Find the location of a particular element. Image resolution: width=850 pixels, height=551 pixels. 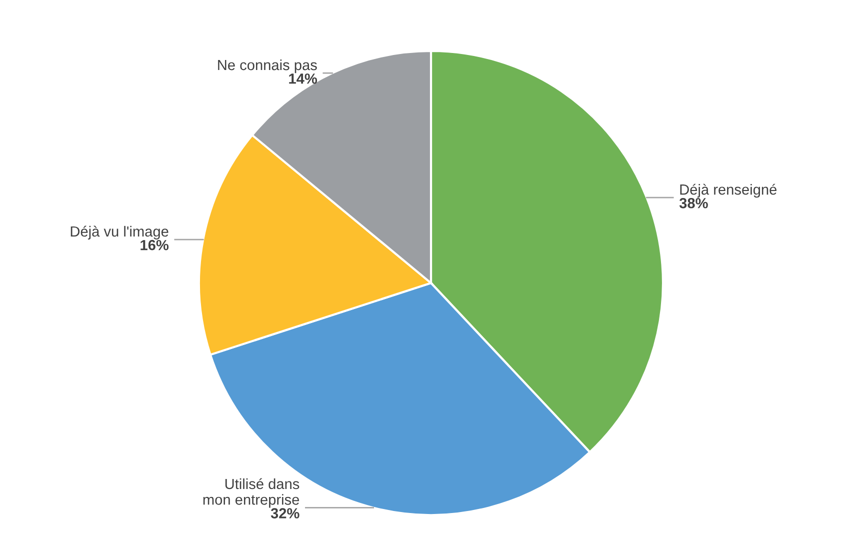

data-label: 38% is located at coordinates (693, 203).